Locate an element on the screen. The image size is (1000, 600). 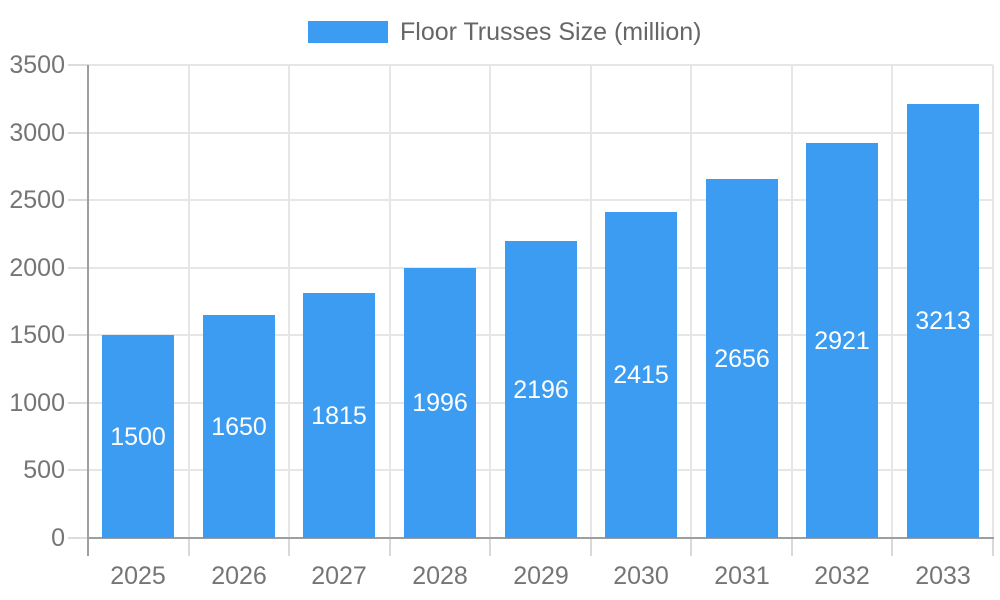
bar-value-label: 1650 is located at coordinates (239, 427).